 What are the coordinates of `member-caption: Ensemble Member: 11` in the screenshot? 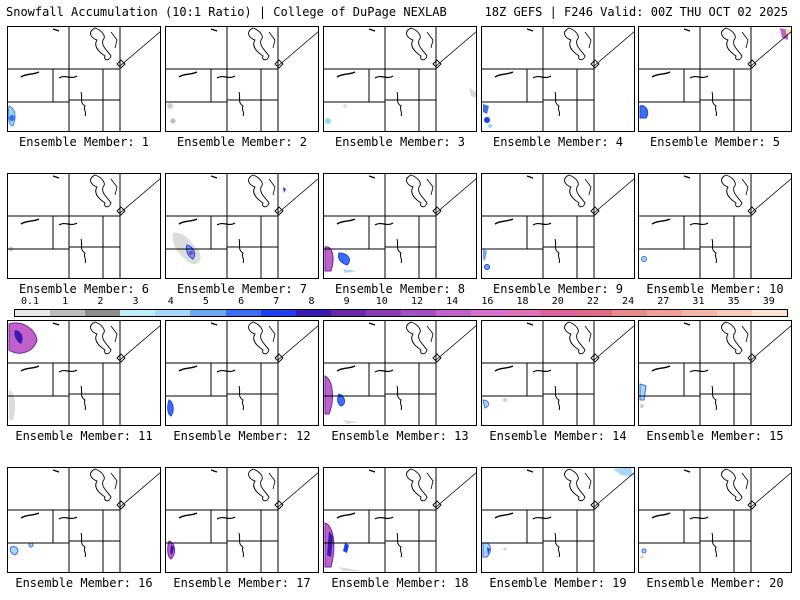 It's located at (84, 436).